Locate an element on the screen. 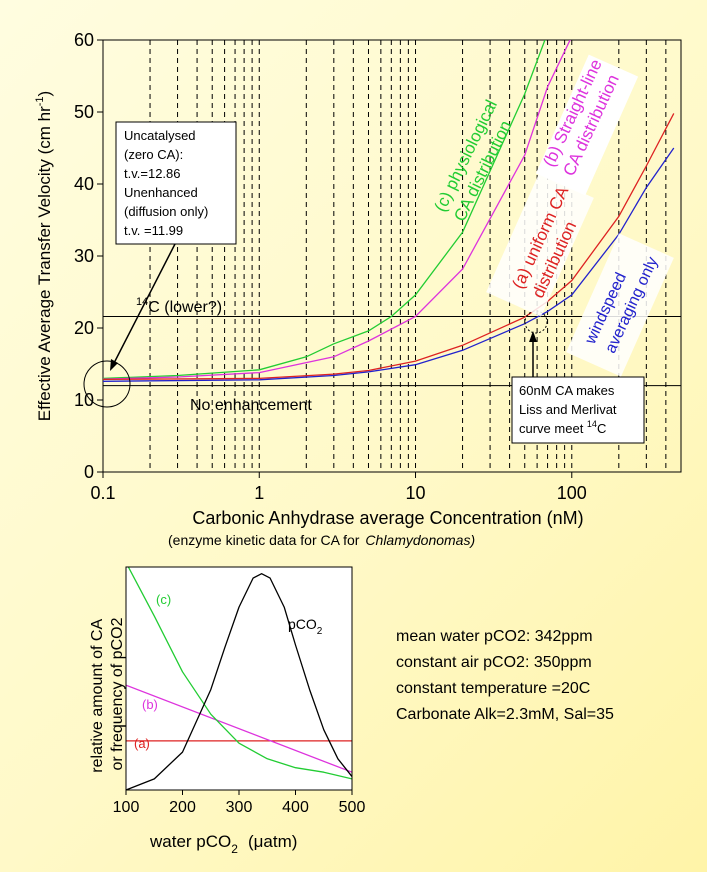 This screenshot has width=707, height=872. distribution-line-b is located at coordinates (239, 728).